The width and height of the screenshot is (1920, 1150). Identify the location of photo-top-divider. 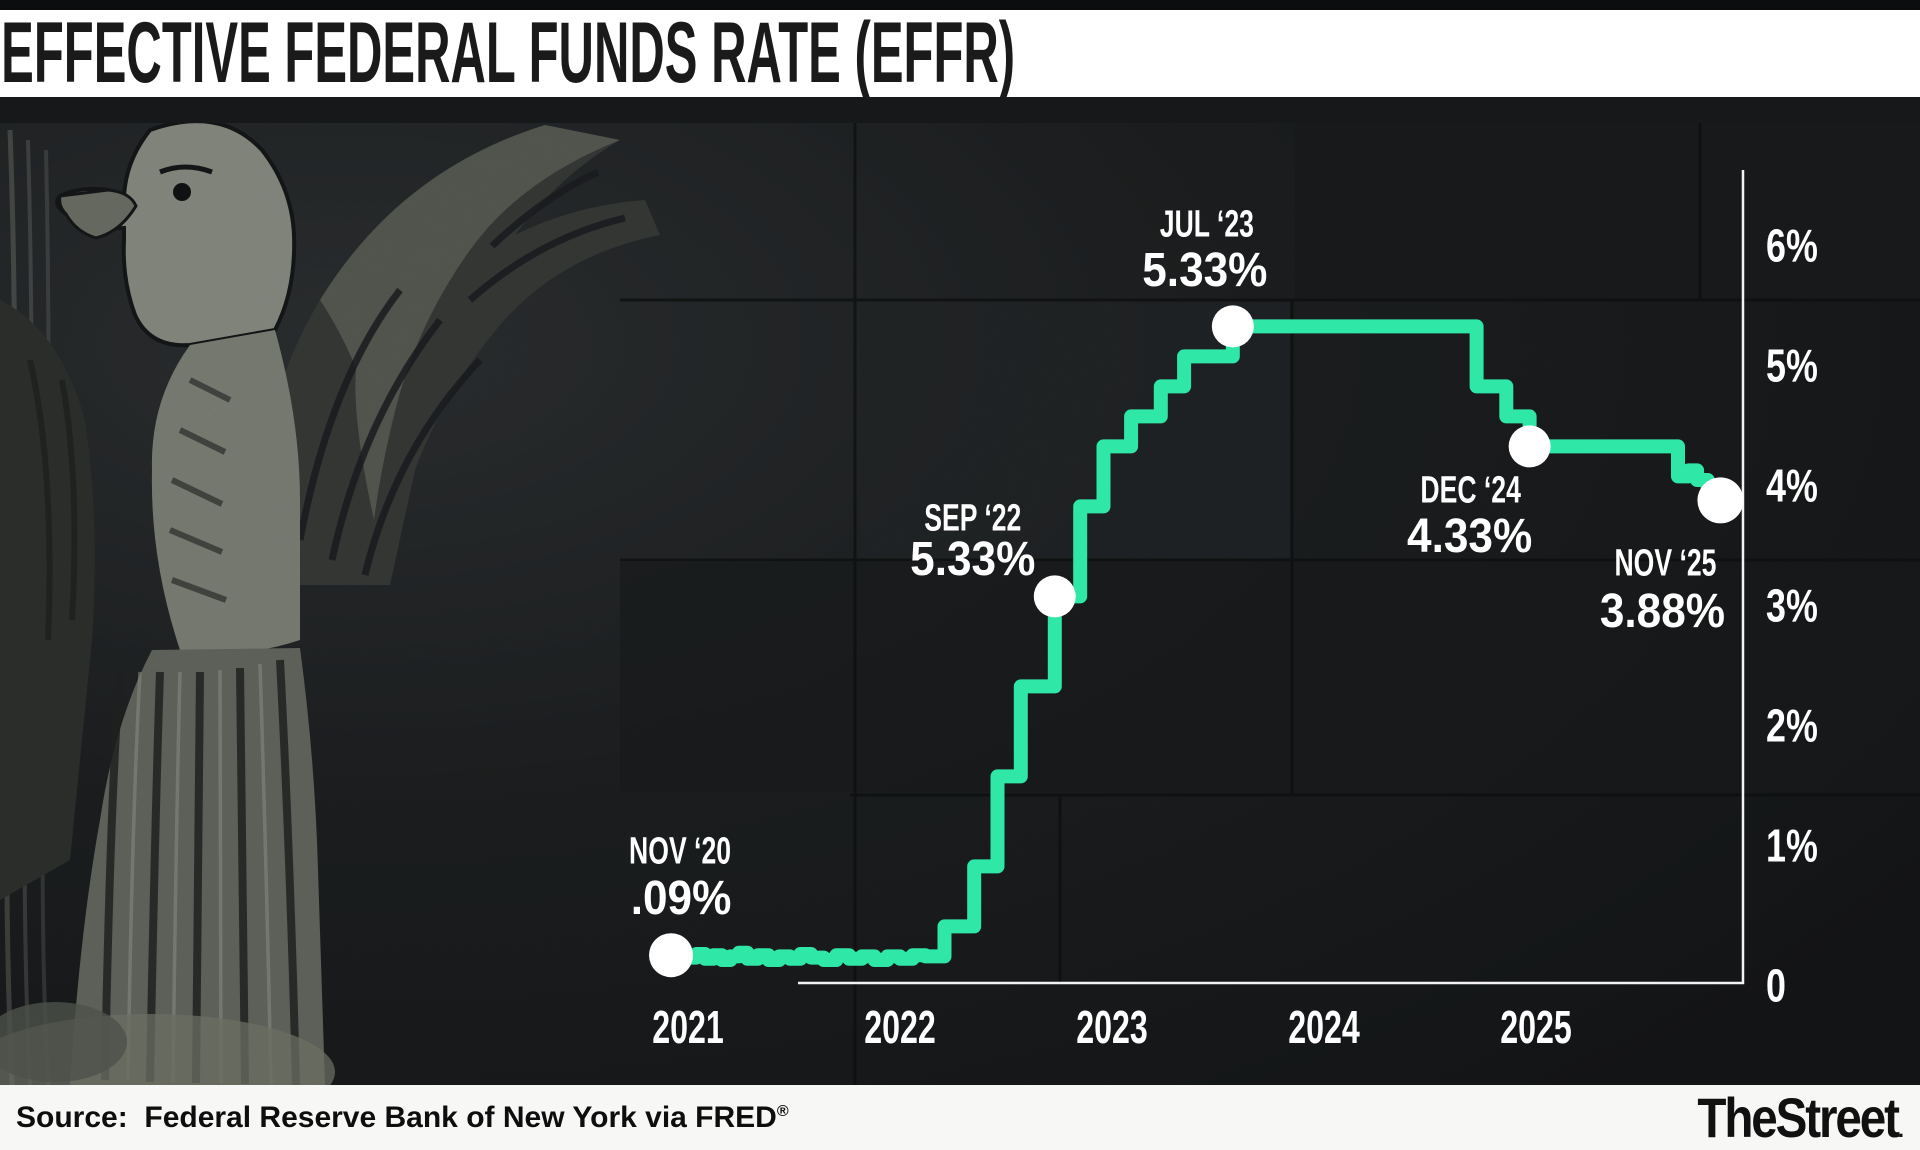
(960, 110).